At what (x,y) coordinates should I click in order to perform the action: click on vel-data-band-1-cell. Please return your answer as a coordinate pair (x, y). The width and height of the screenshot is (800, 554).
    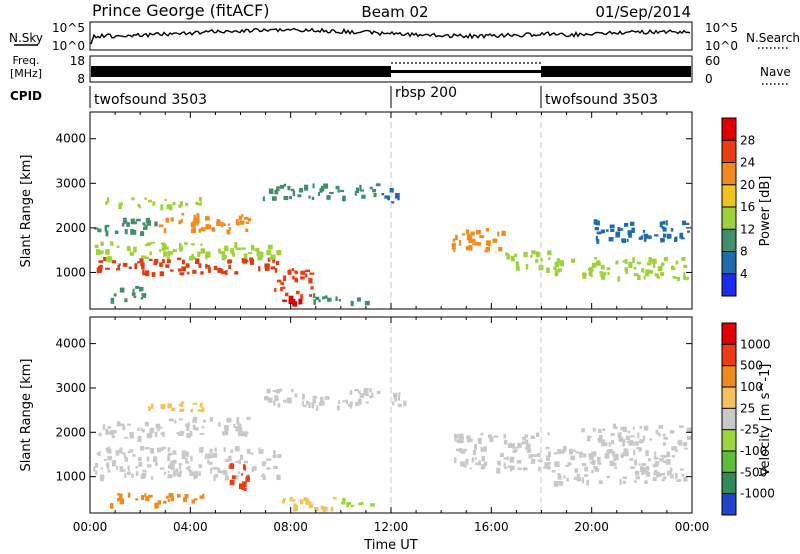
    Looking at the image, I should click on (115, 432).